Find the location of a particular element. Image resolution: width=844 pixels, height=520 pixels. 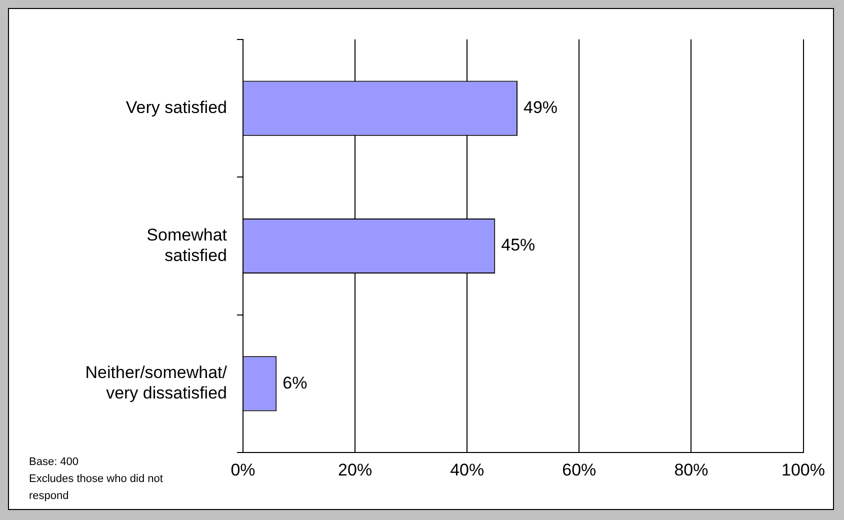

y-tick-label: Very satisfied is located at coordinates (176, 107).